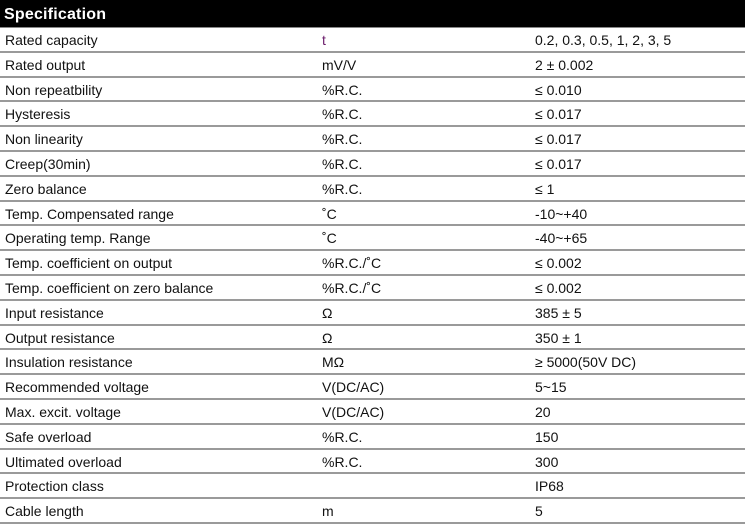 Image resolution: width=745 pixels, height=528 pixels. Describe the element at coordinates (561, 213) in the screenshot. I see `value-cell: -10~+40` at that location.